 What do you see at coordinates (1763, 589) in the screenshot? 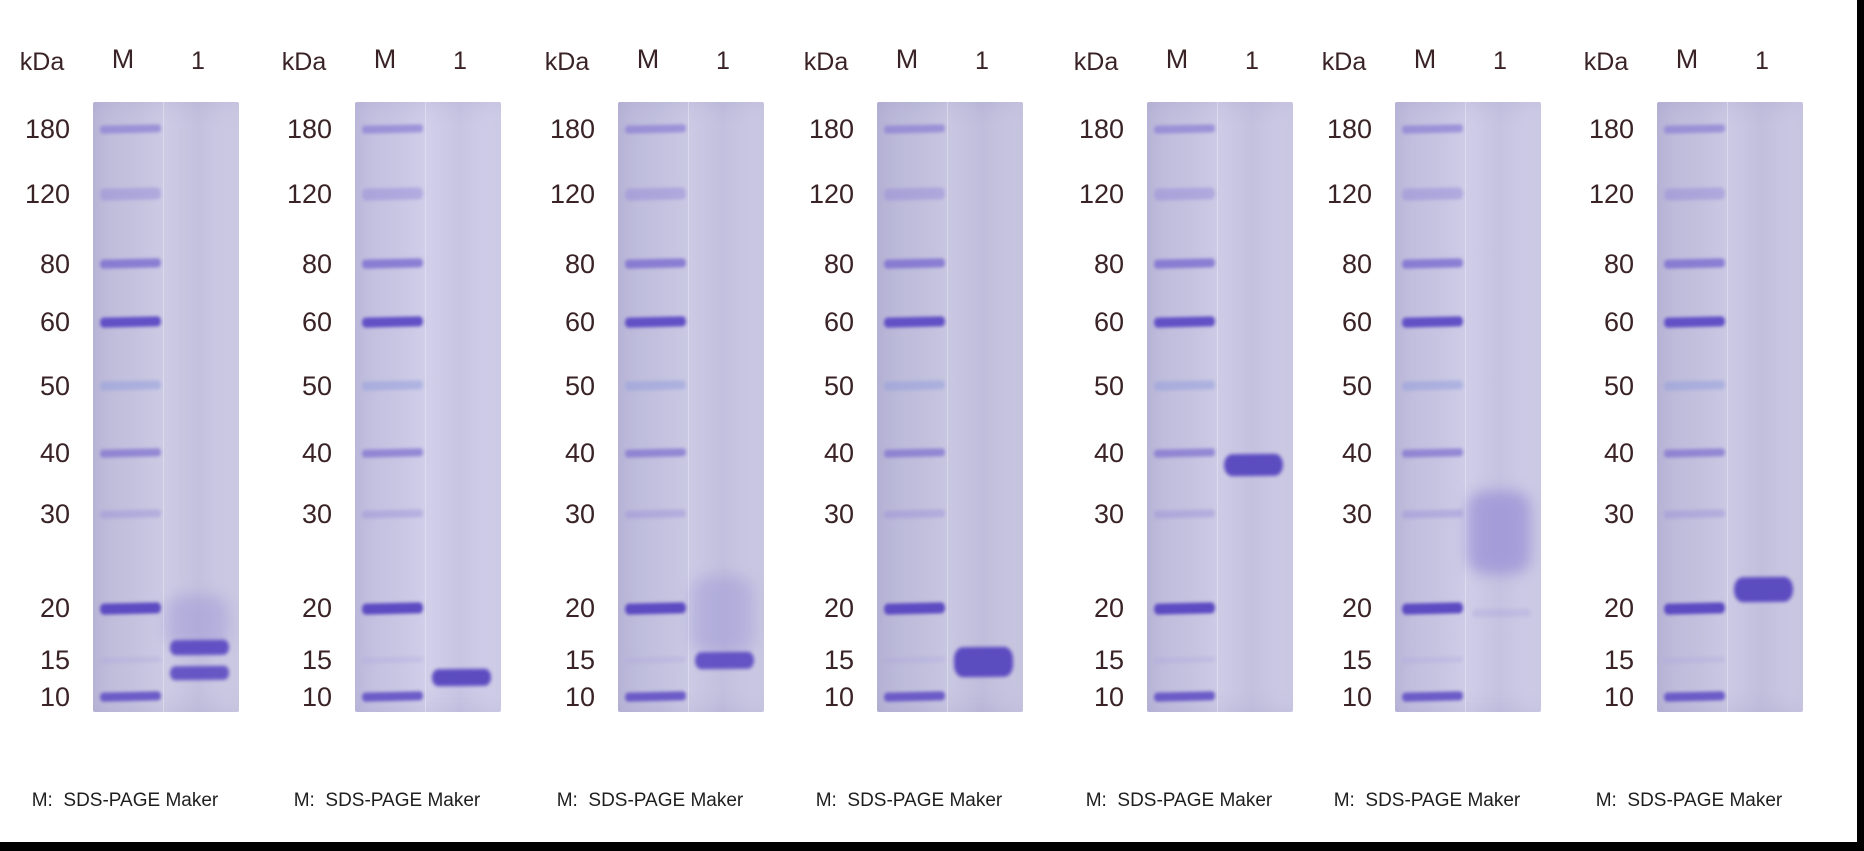
I see `sample-band-22kda` at bounding box center [1763, 589].